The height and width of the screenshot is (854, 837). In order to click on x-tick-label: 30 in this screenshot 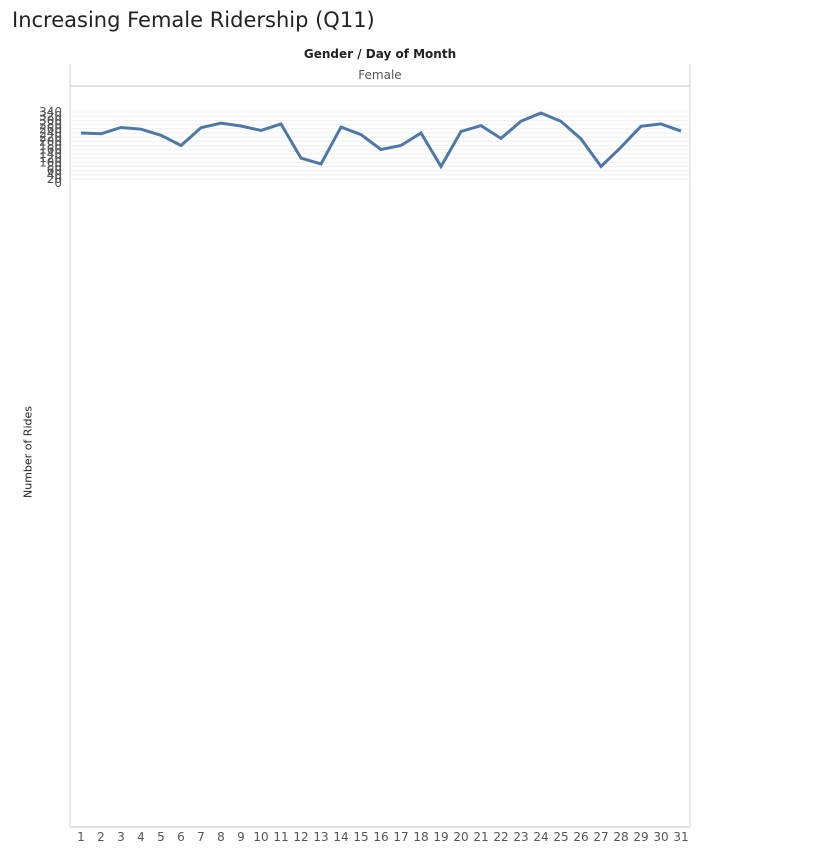, I will do `click(660, 837)`.